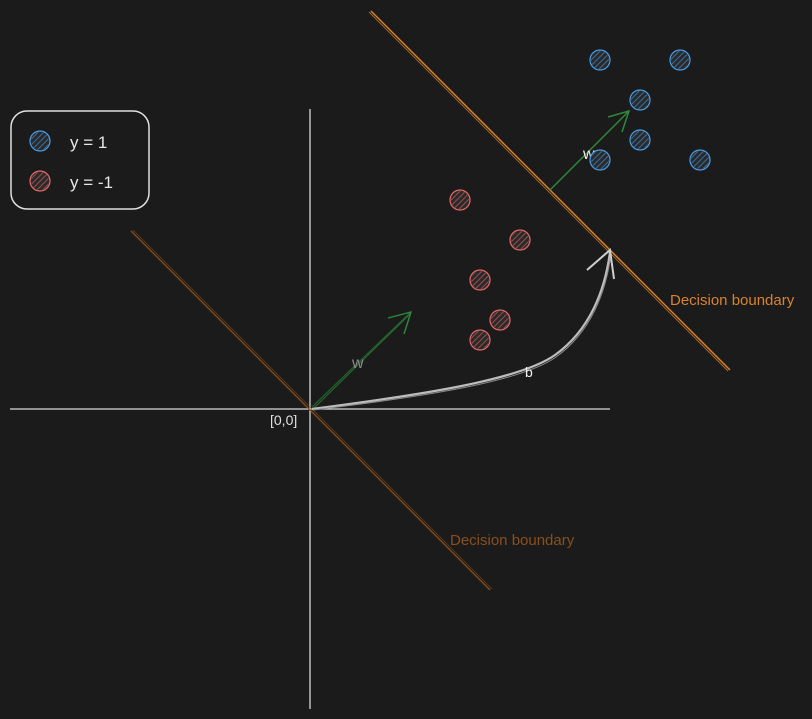  Describe the element at coordinates (529, 372) in the screenshot. I see `bias-label: b` at that location.